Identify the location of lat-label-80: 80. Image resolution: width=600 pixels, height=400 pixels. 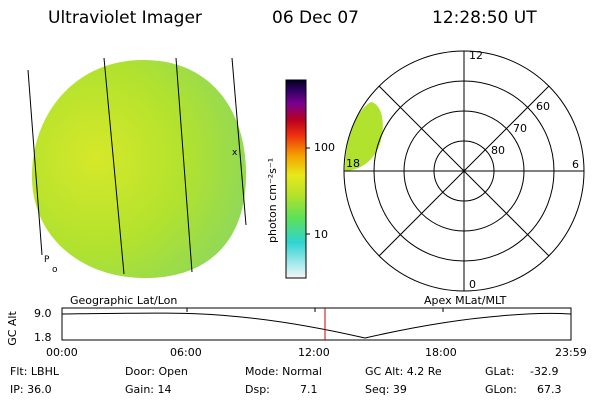
(498, 150).